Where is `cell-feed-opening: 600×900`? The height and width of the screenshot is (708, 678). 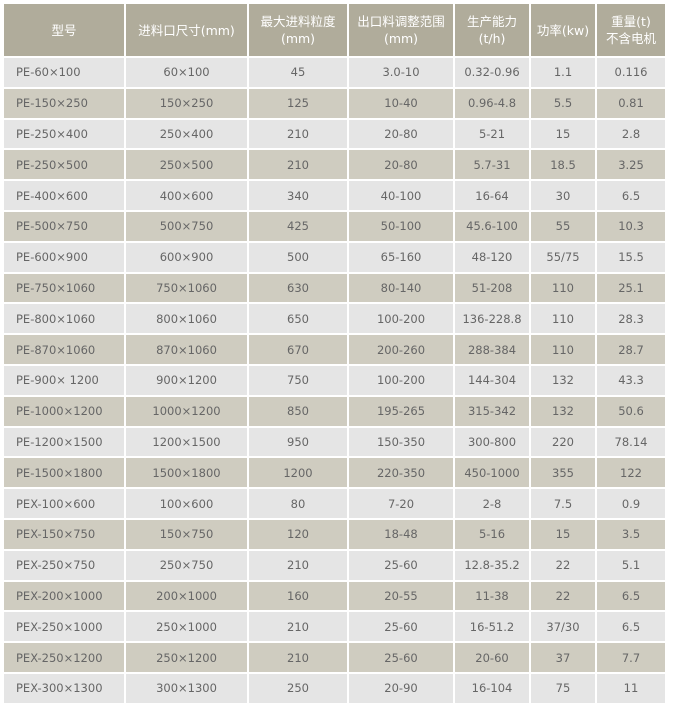
cell-feed-opening: 600×900 is located at coordinates (186, 257).